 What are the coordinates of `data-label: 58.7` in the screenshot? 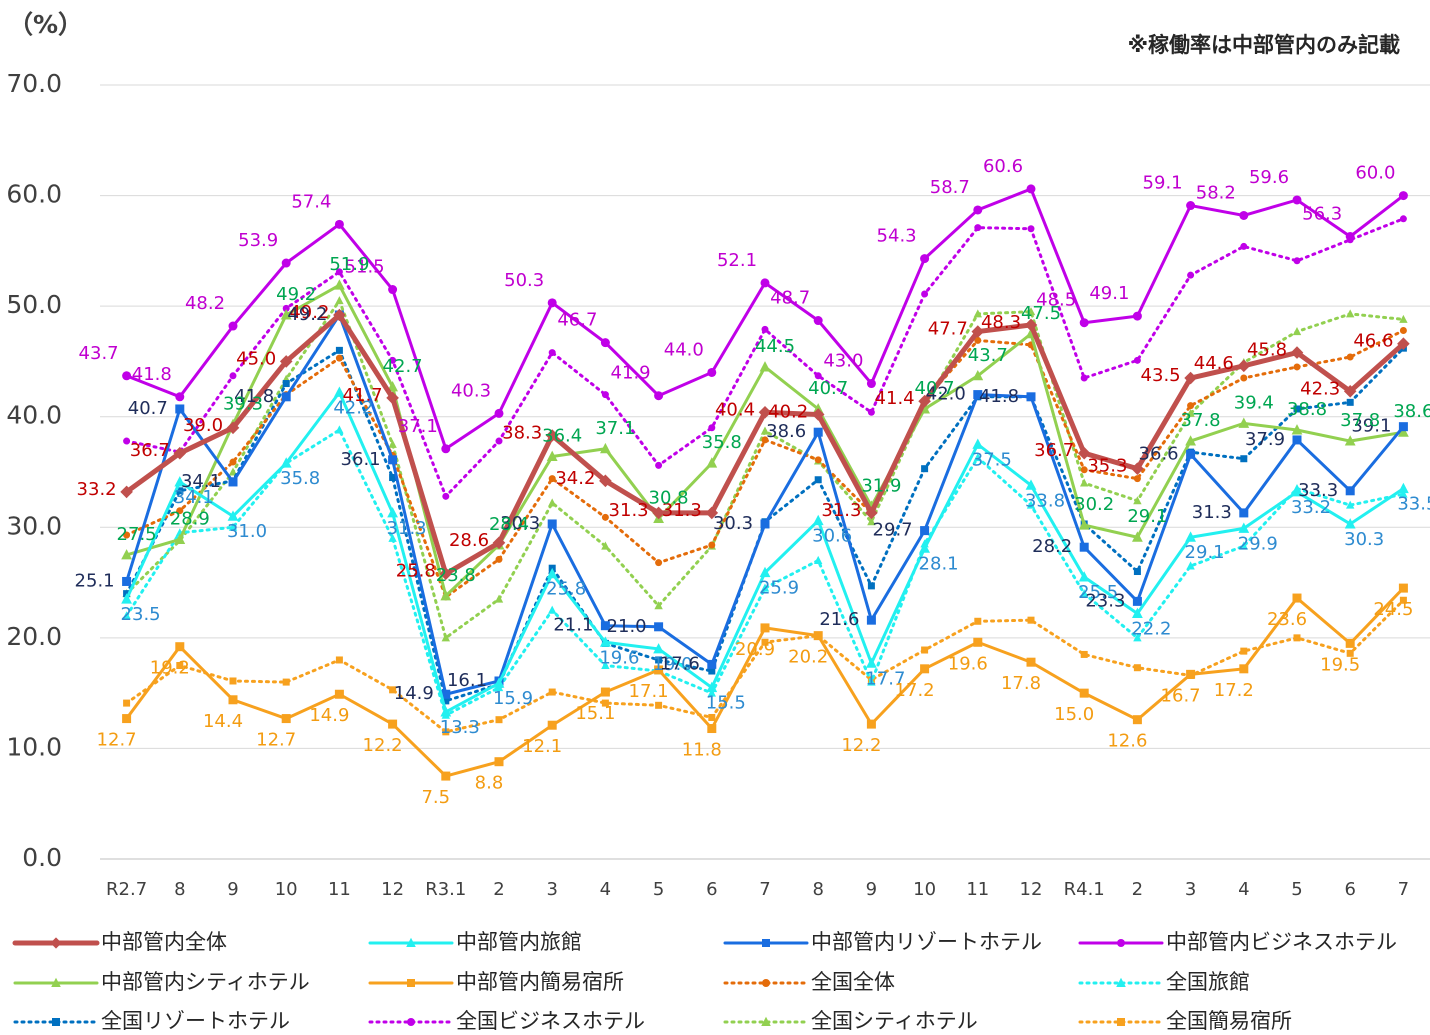 It's located at (950, 187).